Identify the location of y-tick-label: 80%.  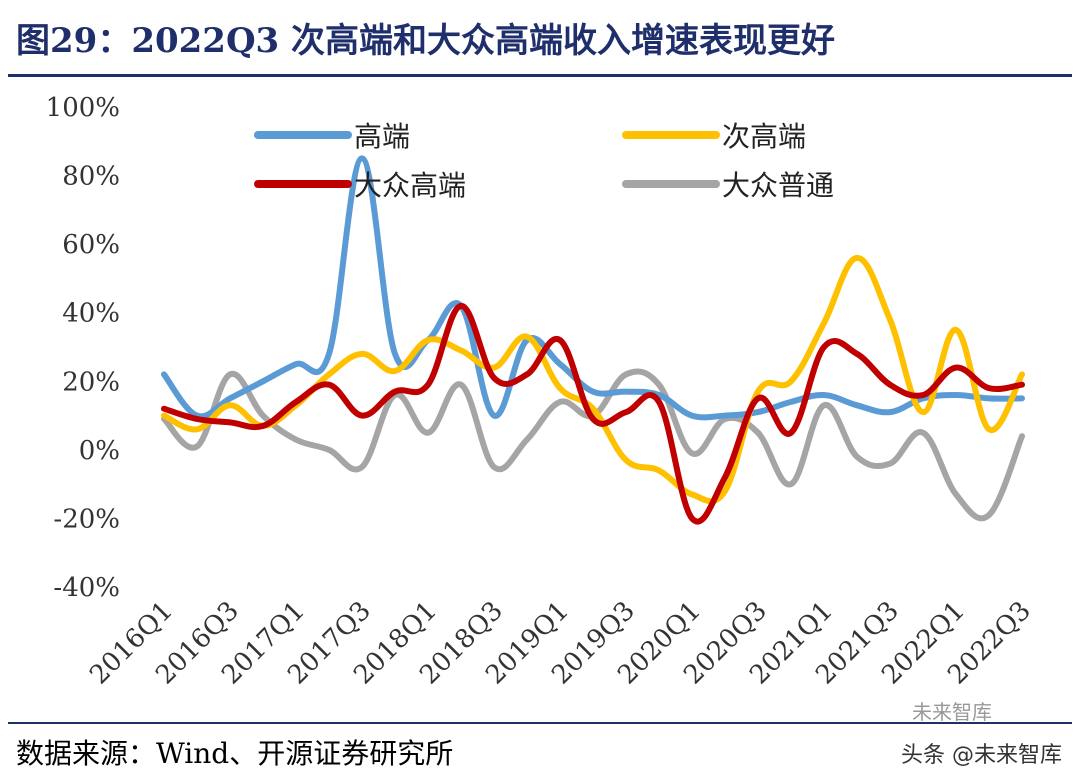
(91, 177).